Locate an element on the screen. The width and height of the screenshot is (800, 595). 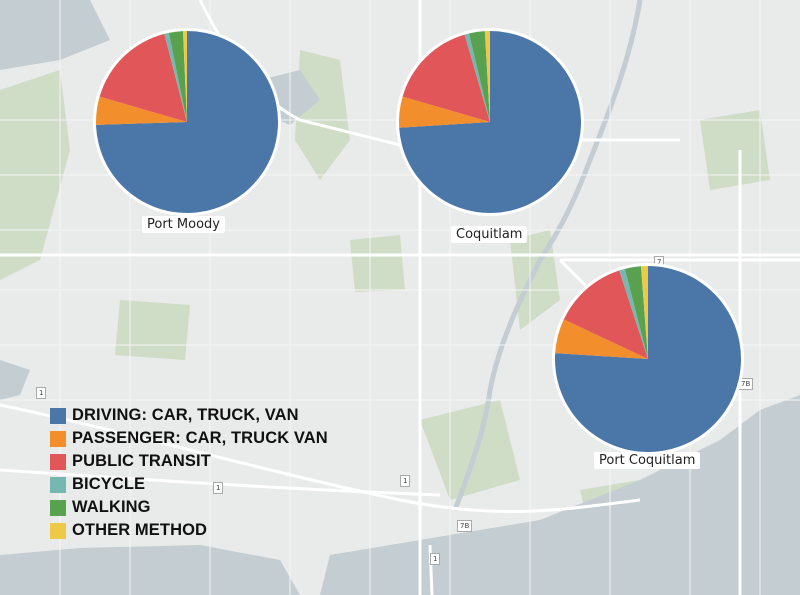
legend-label: WALKING is located at coordinates (111, 507).